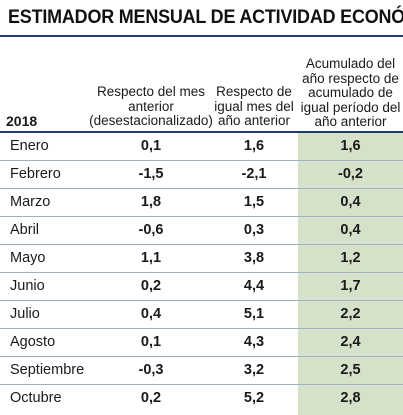  What do you see at coordinates (35, 174) in the screenshot?
I see `month-cell: Febrero` at bounding box center [35, 174].